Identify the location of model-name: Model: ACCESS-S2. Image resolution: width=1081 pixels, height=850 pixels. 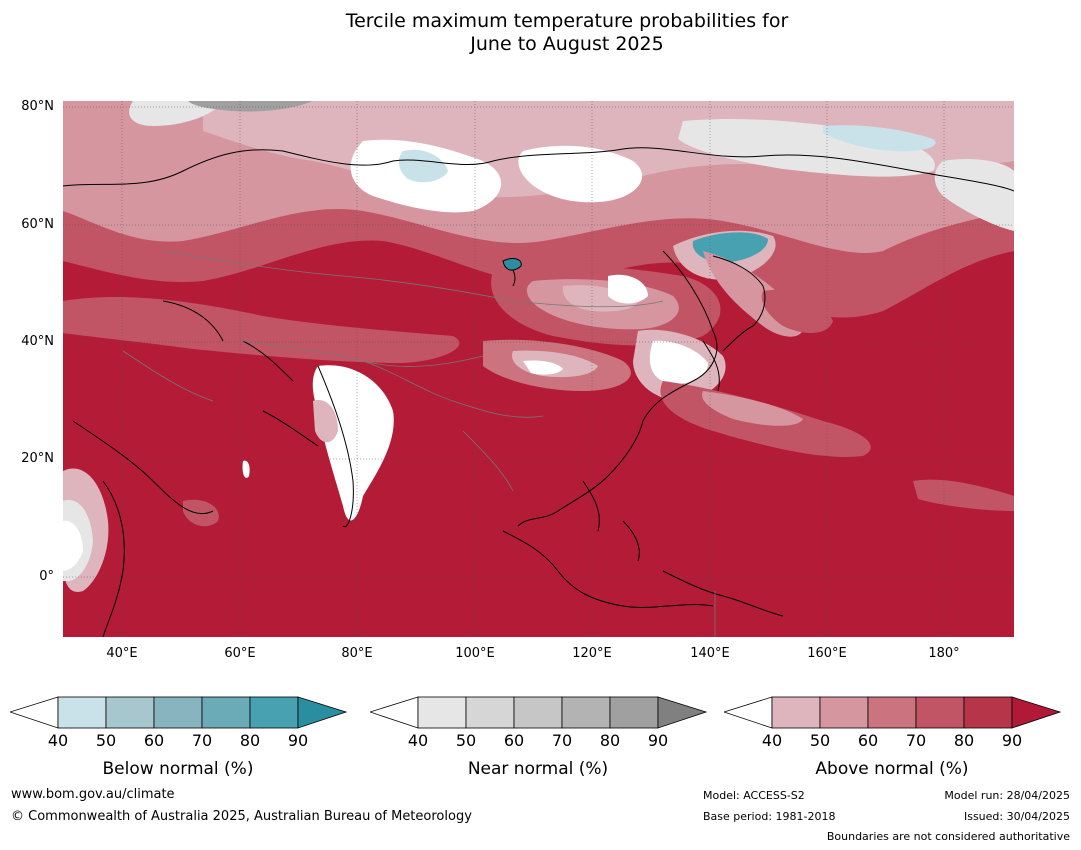
(754, 795).